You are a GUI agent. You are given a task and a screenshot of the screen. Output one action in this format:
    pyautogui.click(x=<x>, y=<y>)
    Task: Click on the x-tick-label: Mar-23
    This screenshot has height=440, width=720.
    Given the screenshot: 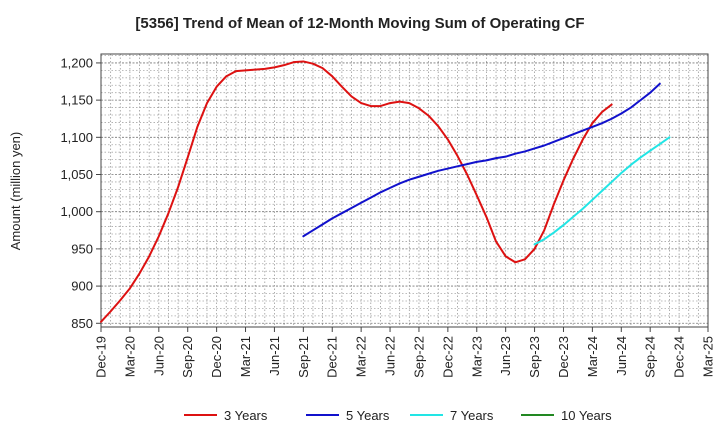 What is the action you would take?
    pyautogui.click(x=476, y=356)
    